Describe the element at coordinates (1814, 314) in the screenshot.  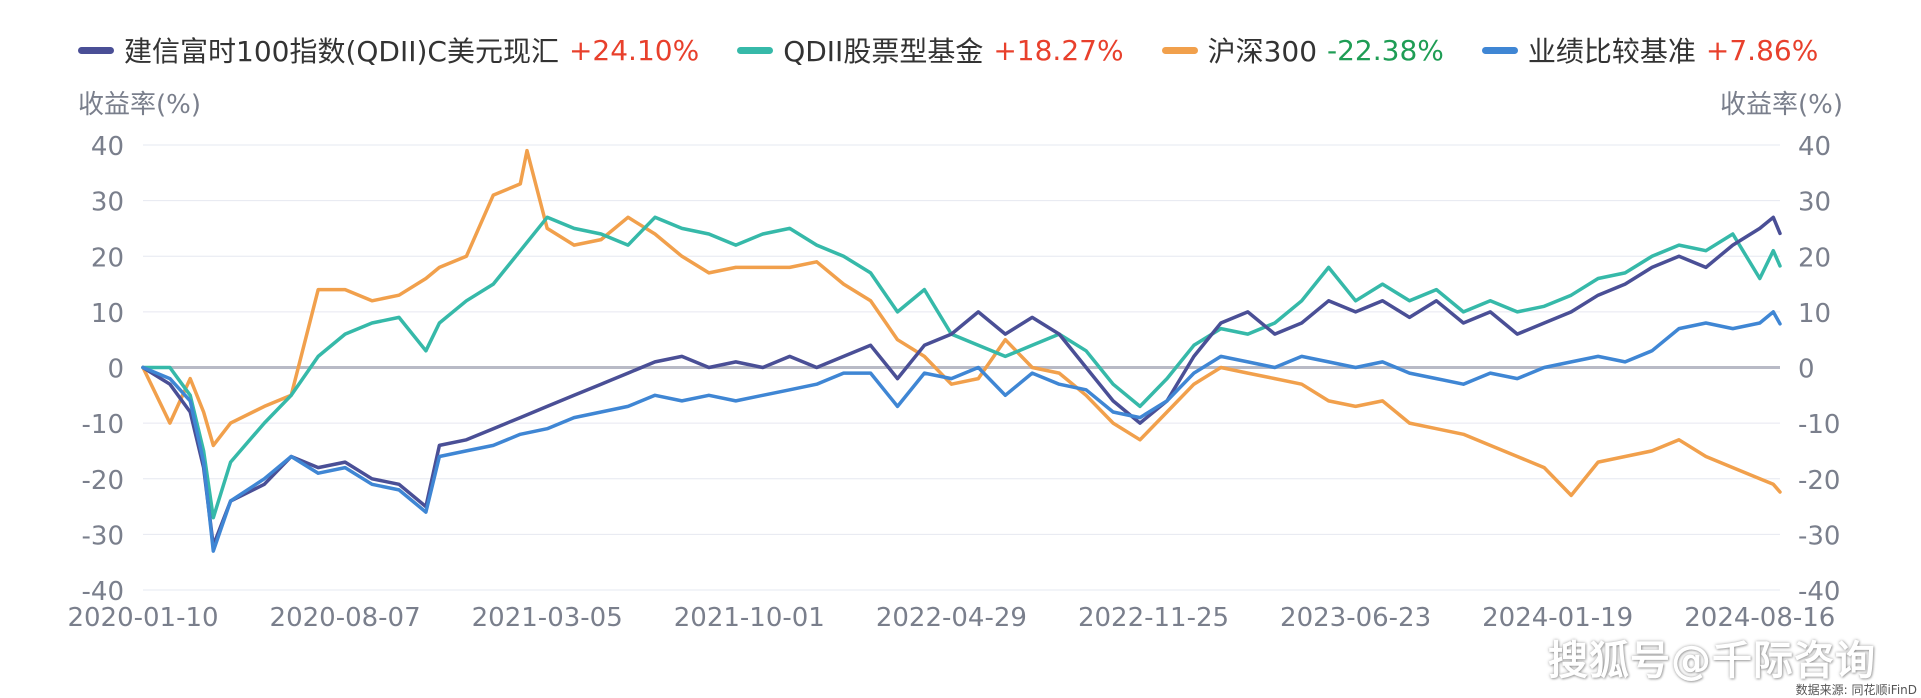
I see `y-tick-label-right: 10` at that location.